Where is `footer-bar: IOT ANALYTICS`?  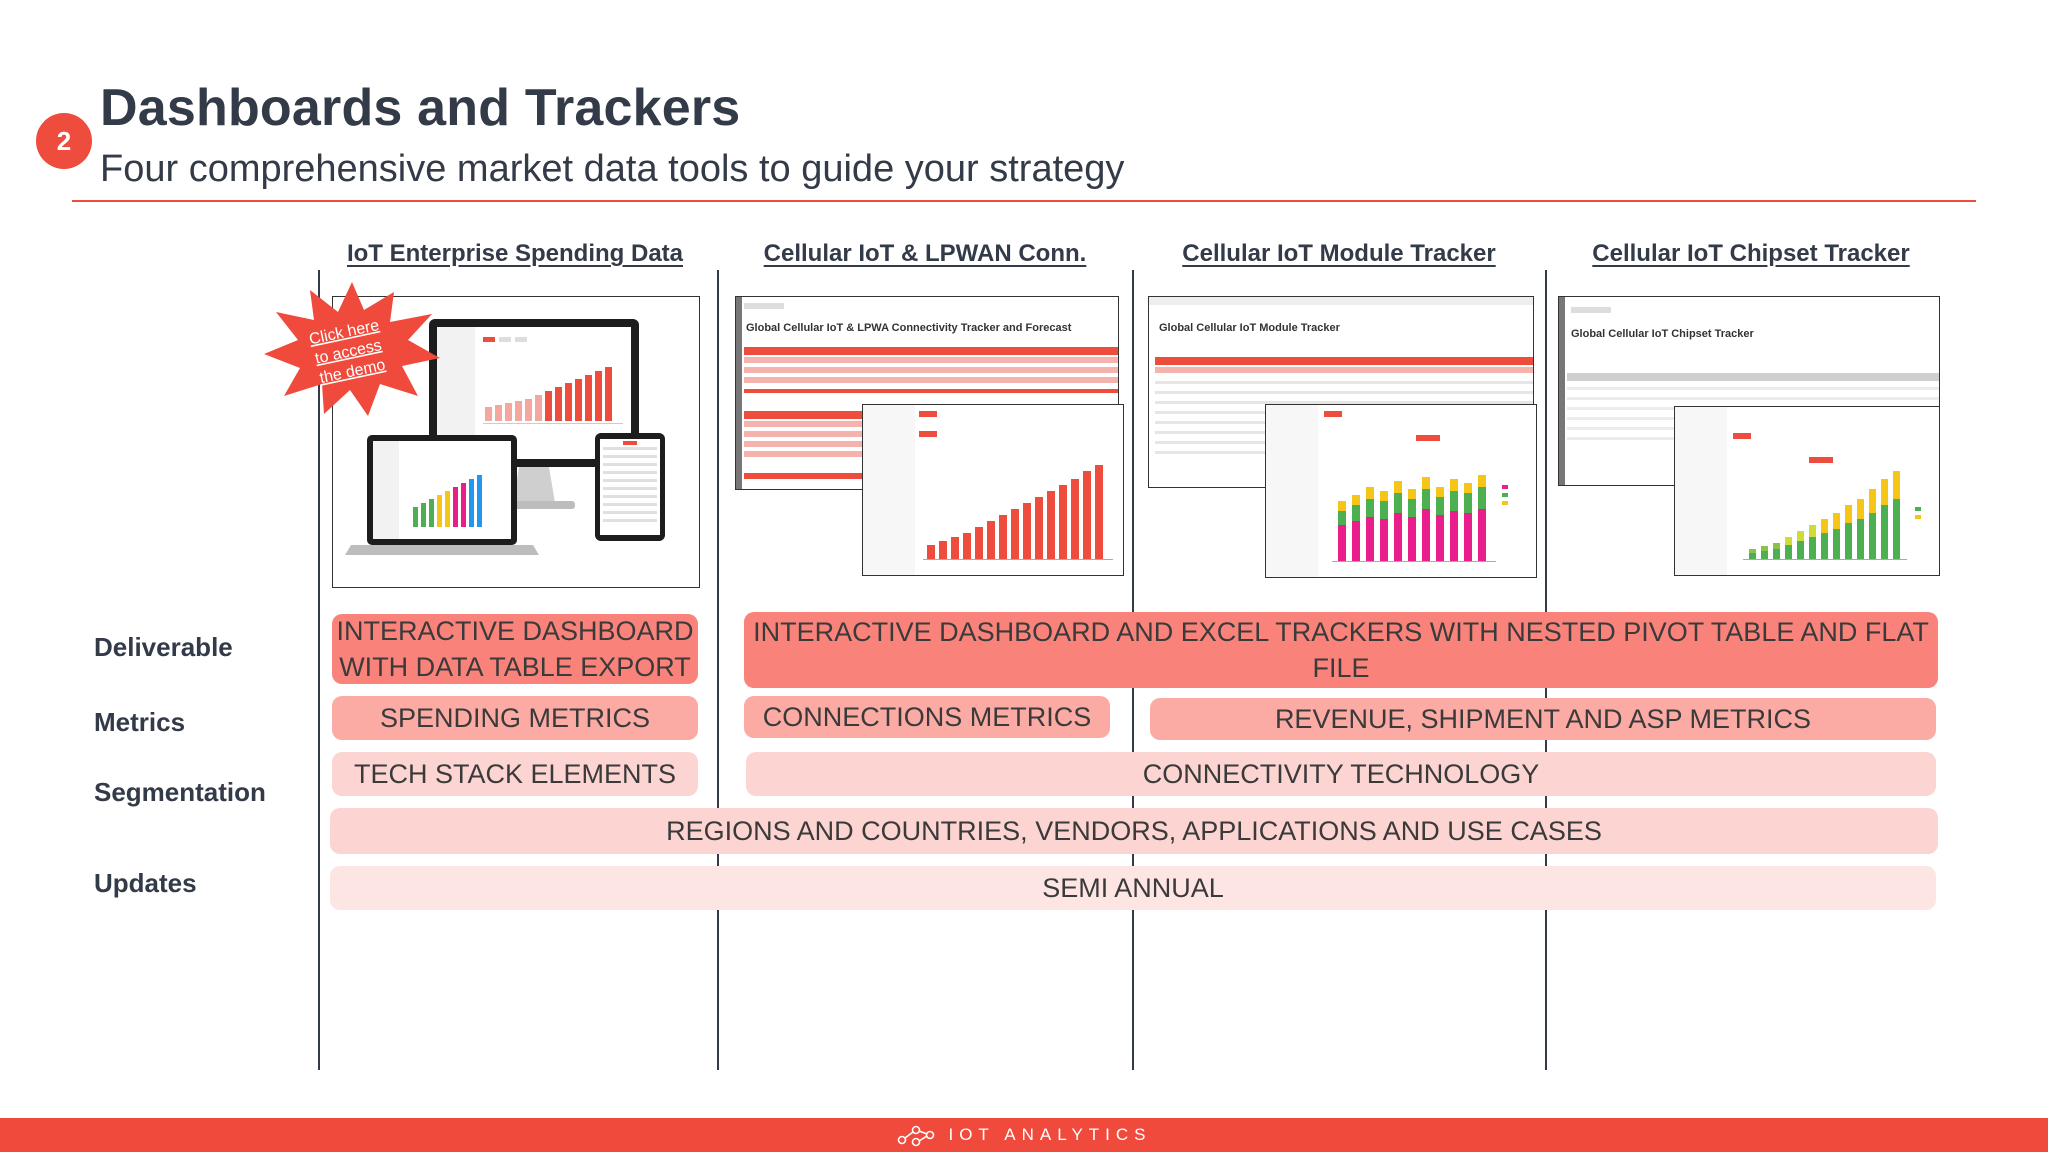
footer-bar: IOT ANALYTICS is located at coordinates (1024, 1135).